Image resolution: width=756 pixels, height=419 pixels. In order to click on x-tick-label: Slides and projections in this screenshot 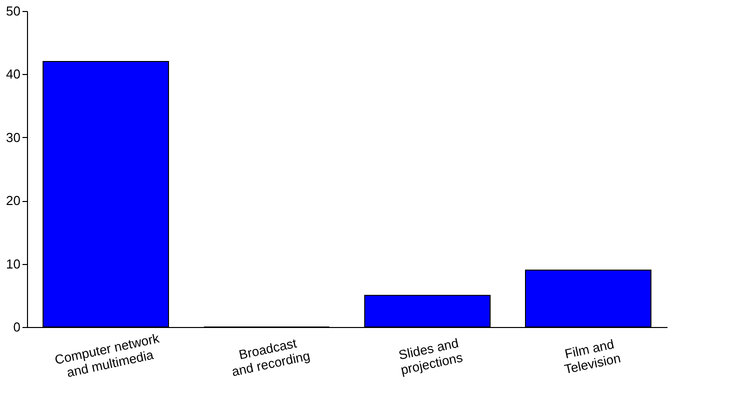, I will do `click(430, 356)`.